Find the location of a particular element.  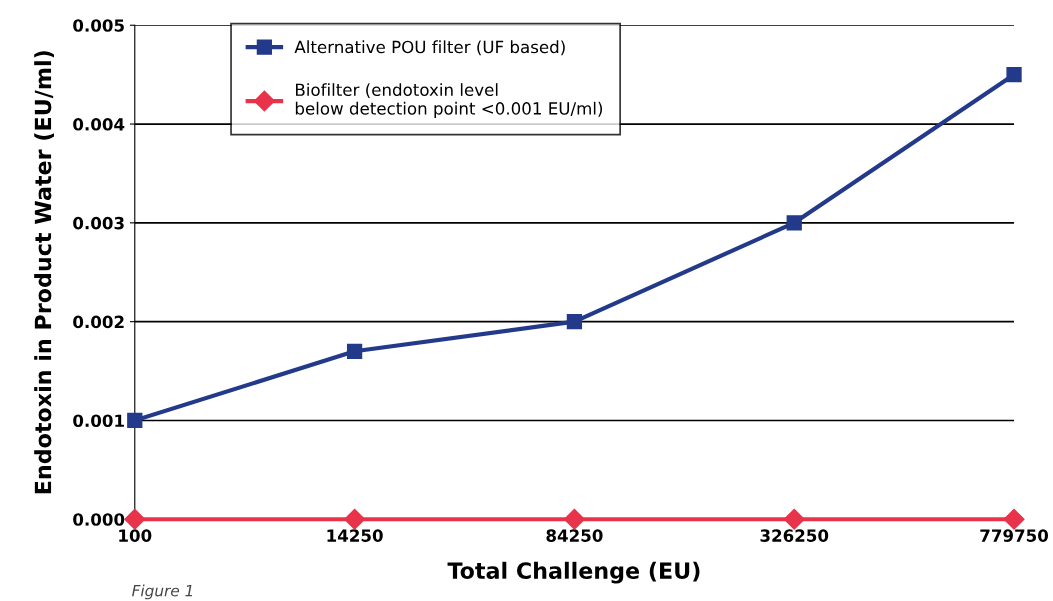

y-tick-label: 0.000 is located at coordinates (99, 519).